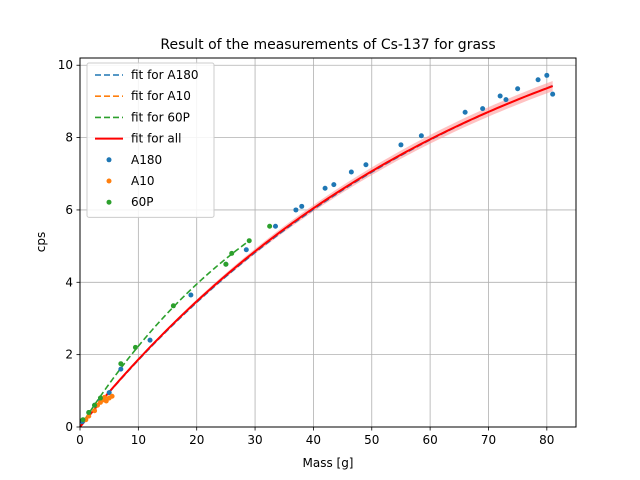 The height and width of the screenshot is (480, 640). What do you see at coordinates (327, 463) in the screenshot?
I see `x-axis-label: Mass [g]` at bounding box center [327, 463].